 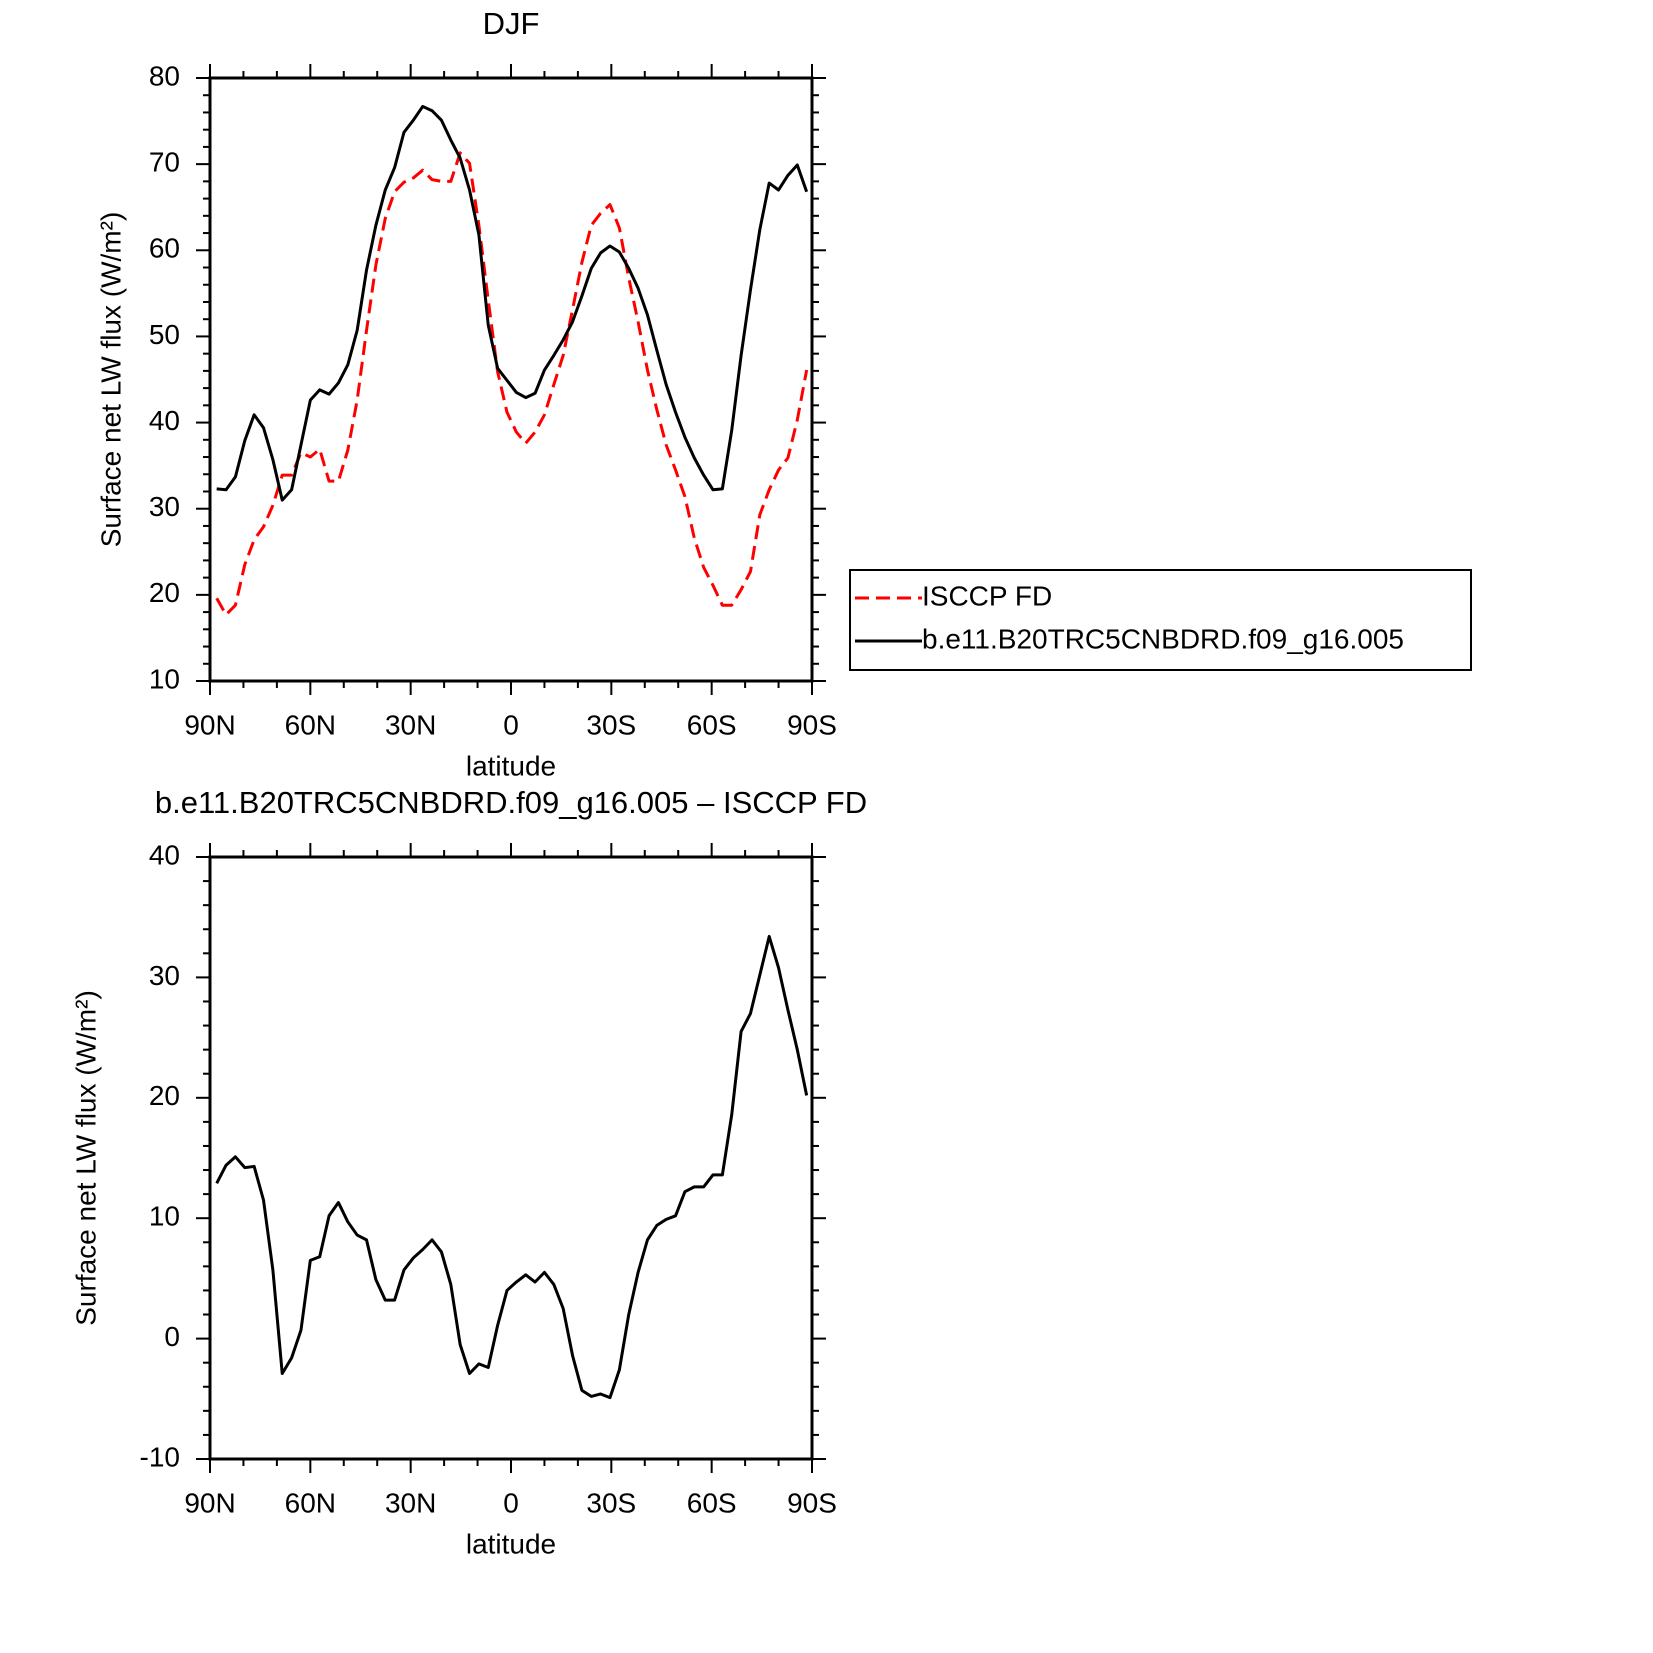 What do you see at coordinates (164, 334) in the screenshot?
I see `y-tick-label: 50` at bounding box center [164, 334].